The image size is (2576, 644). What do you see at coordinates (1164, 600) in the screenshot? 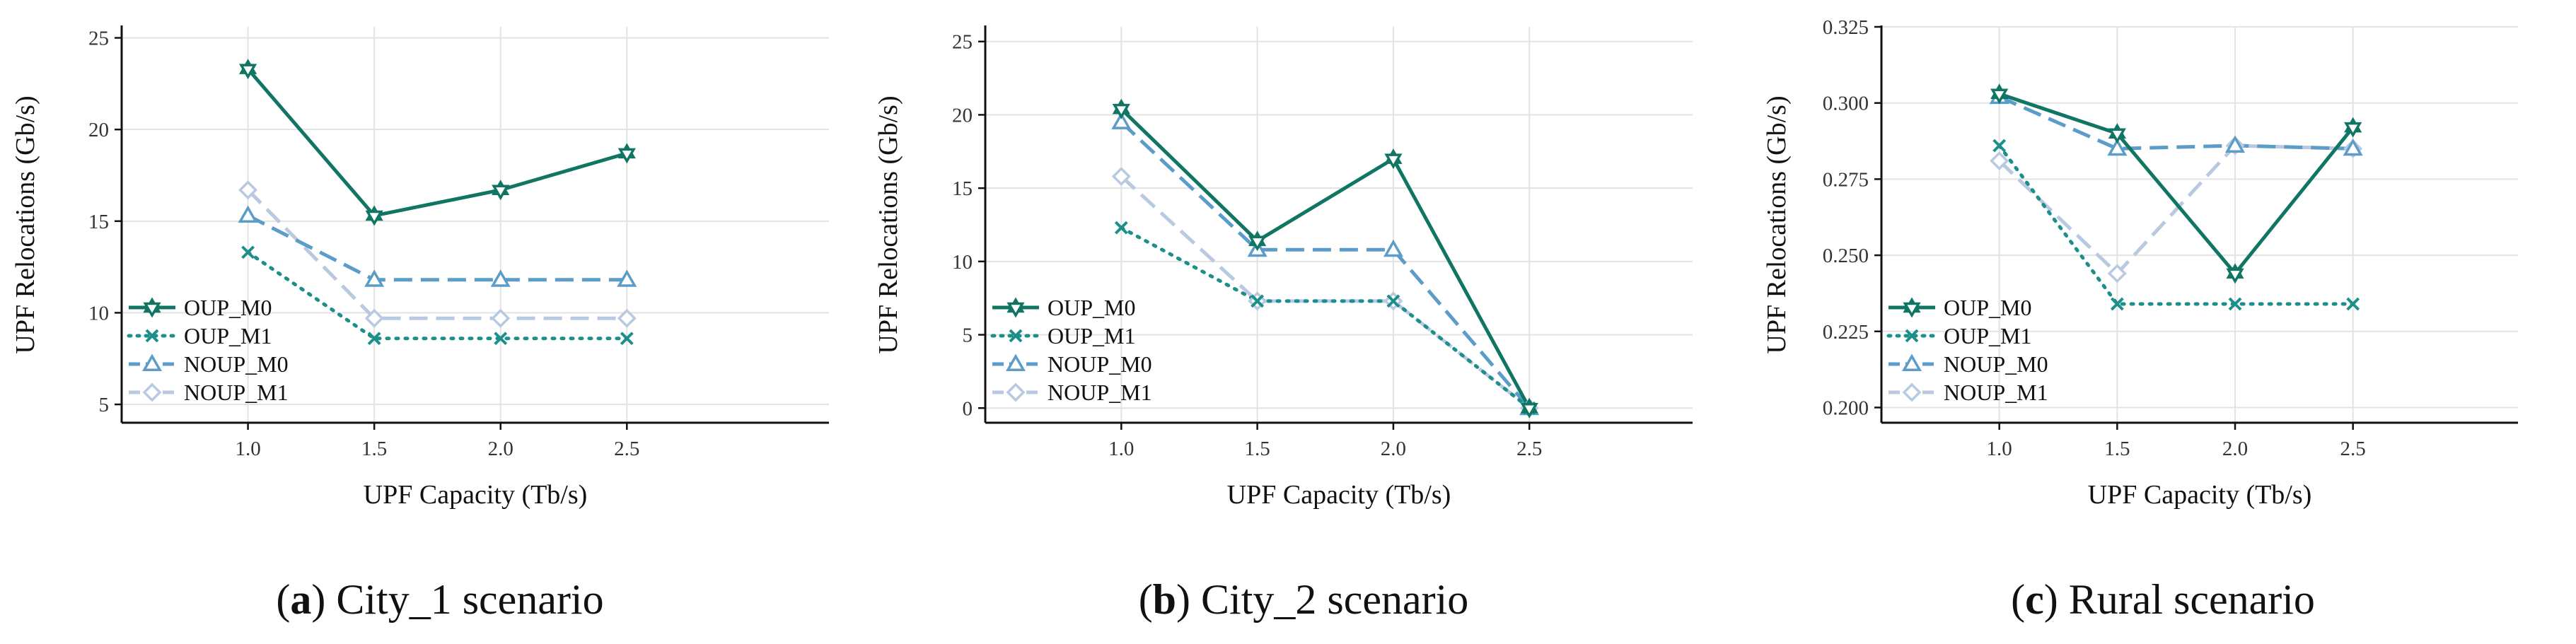
I see `caption-letter: b` at bounding box center [1164, 600].